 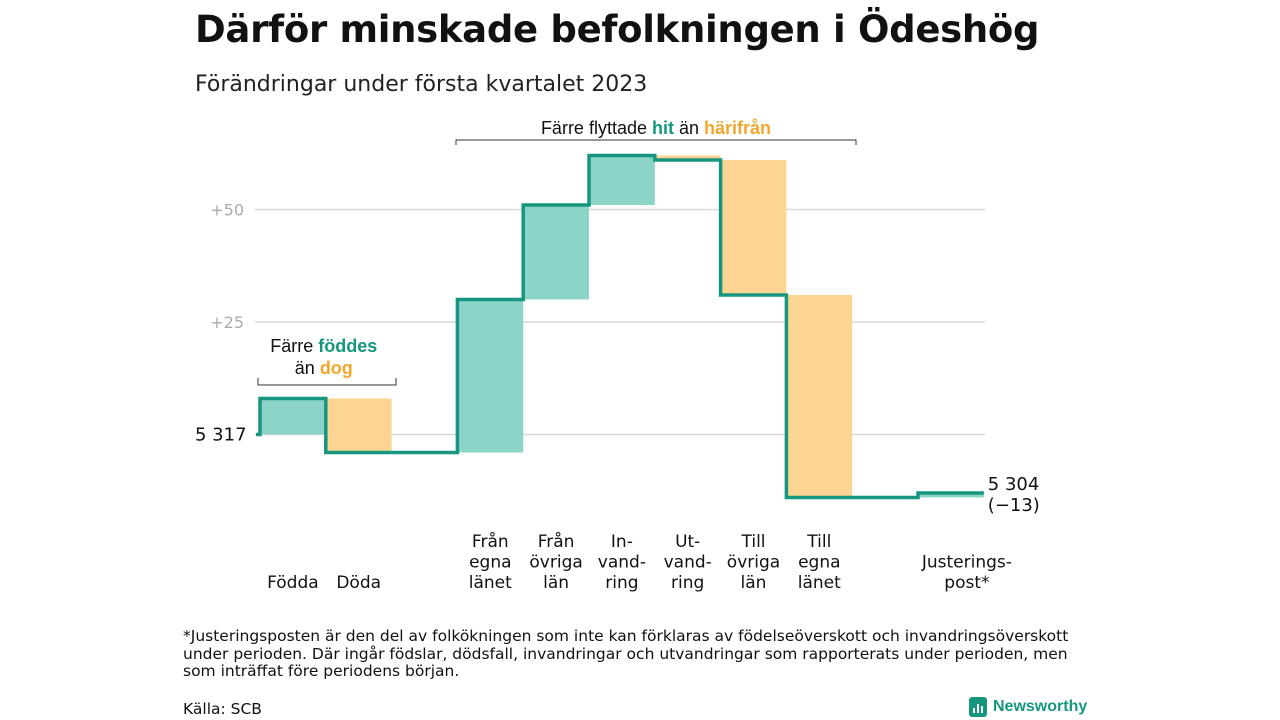 What do you see at coordinates (227, 322) in the screenshot?
I see `y-tick-label: +25` at bounding box center [227, 322].